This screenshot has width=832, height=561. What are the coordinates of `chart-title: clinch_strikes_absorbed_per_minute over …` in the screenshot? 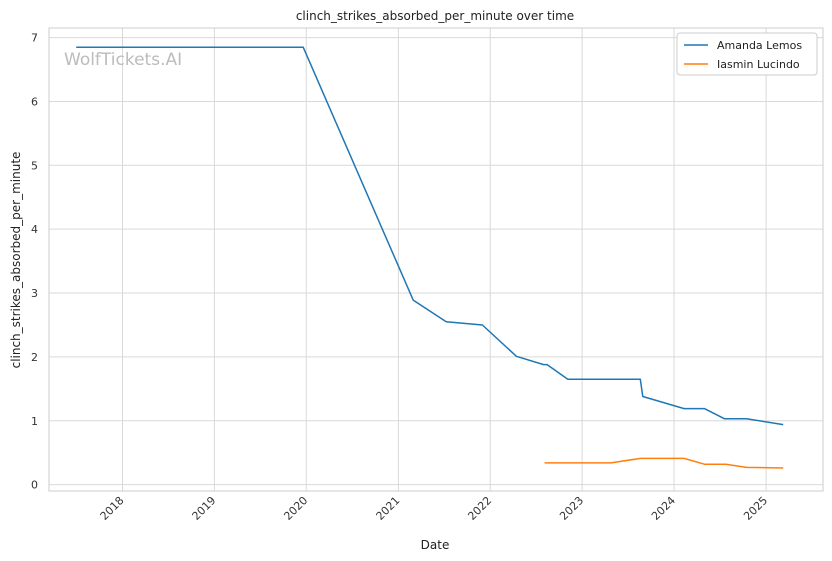 It's located at (435, 16).